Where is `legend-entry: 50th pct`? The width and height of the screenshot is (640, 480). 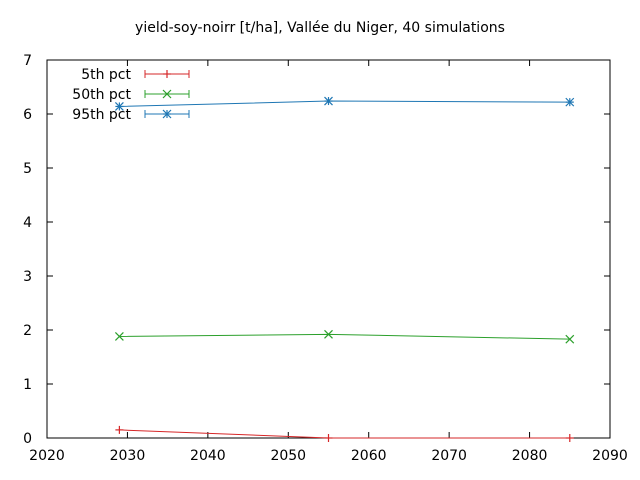 legend-entry: 50th pct is located at coordinates (131, 95).